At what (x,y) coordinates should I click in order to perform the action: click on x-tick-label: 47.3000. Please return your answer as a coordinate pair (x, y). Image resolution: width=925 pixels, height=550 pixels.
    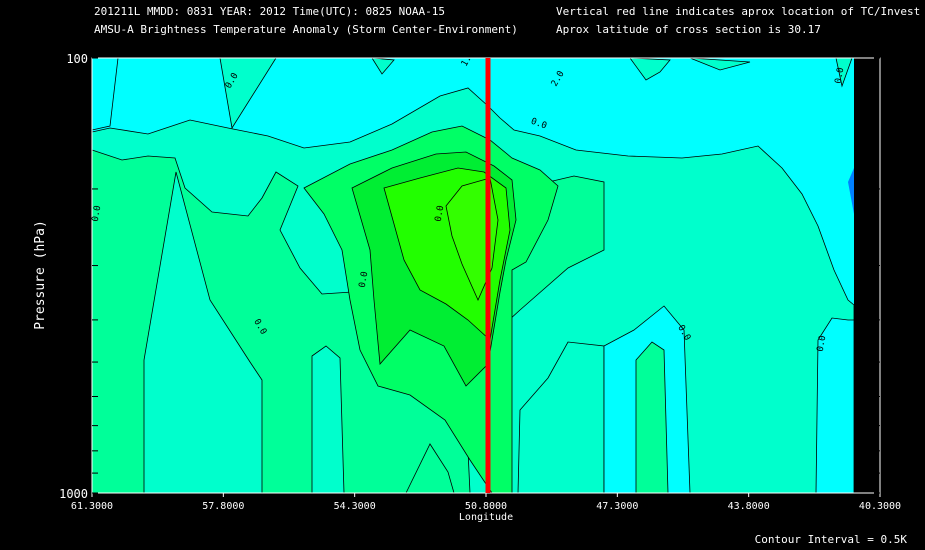
    Looking at the image, I should click on (617, 506).